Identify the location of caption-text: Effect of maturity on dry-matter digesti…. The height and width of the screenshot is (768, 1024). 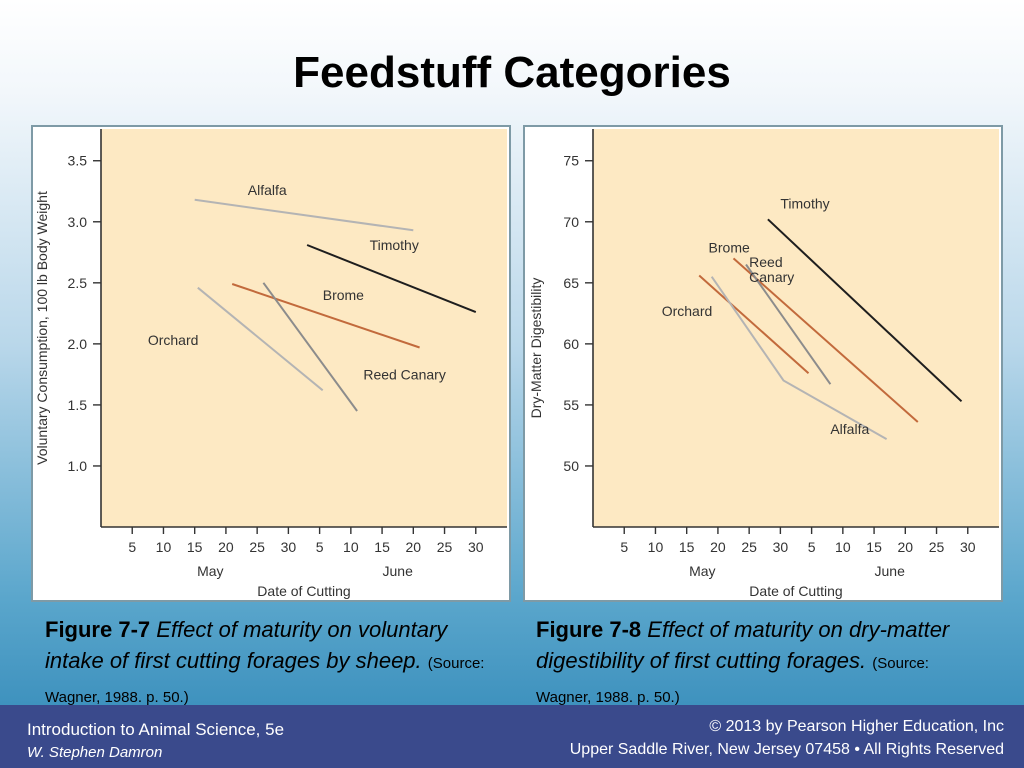
(743, 645).